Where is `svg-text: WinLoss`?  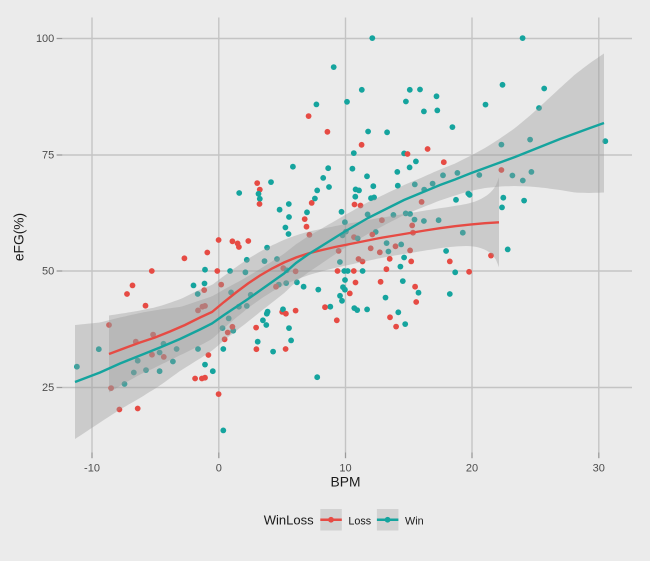
svg-text: WinLoss is located at coordinates (289, 519).